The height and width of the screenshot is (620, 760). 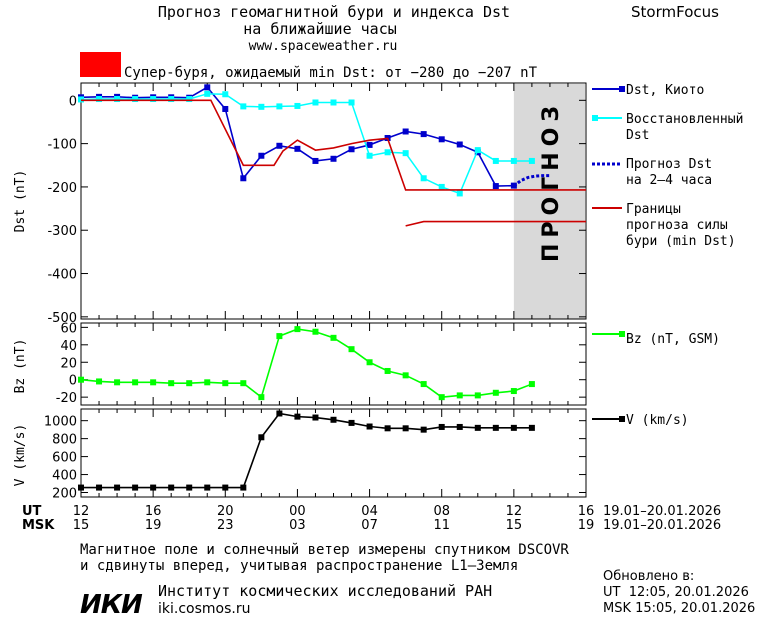 What do you see at coordinates (32, 511) in the screenshot?
I see `ut-row-label: UT` at bounding box center [32, 511].